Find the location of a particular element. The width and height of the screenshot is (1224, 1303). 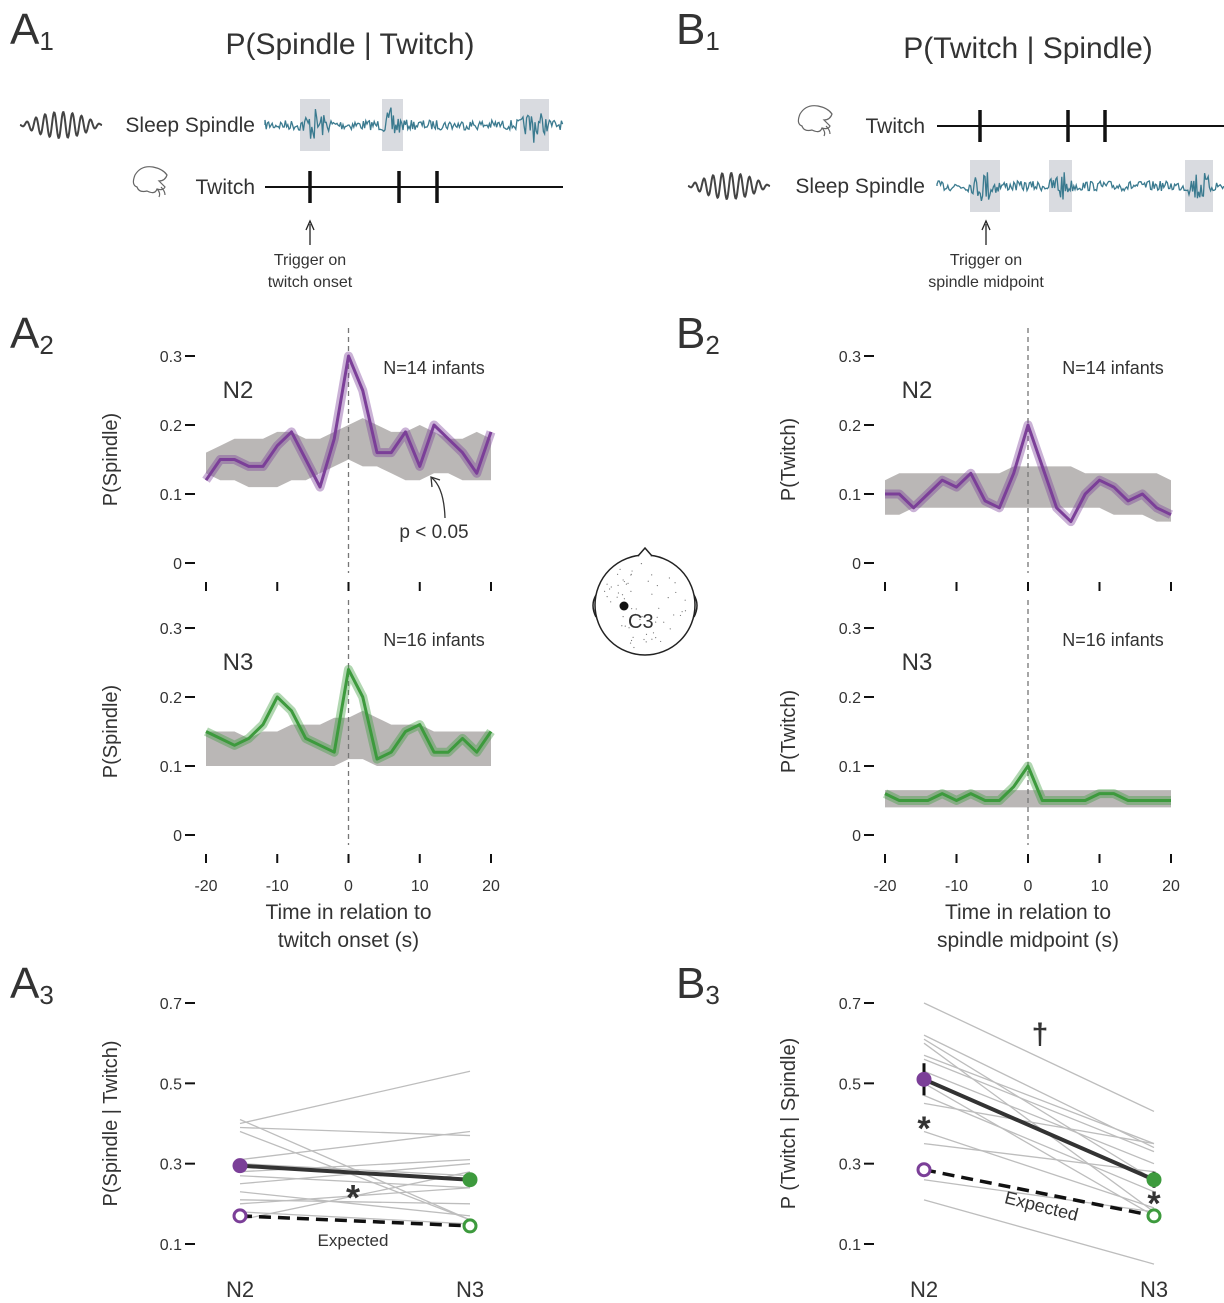

panel-letter: B is located at coordinates (690, 333).